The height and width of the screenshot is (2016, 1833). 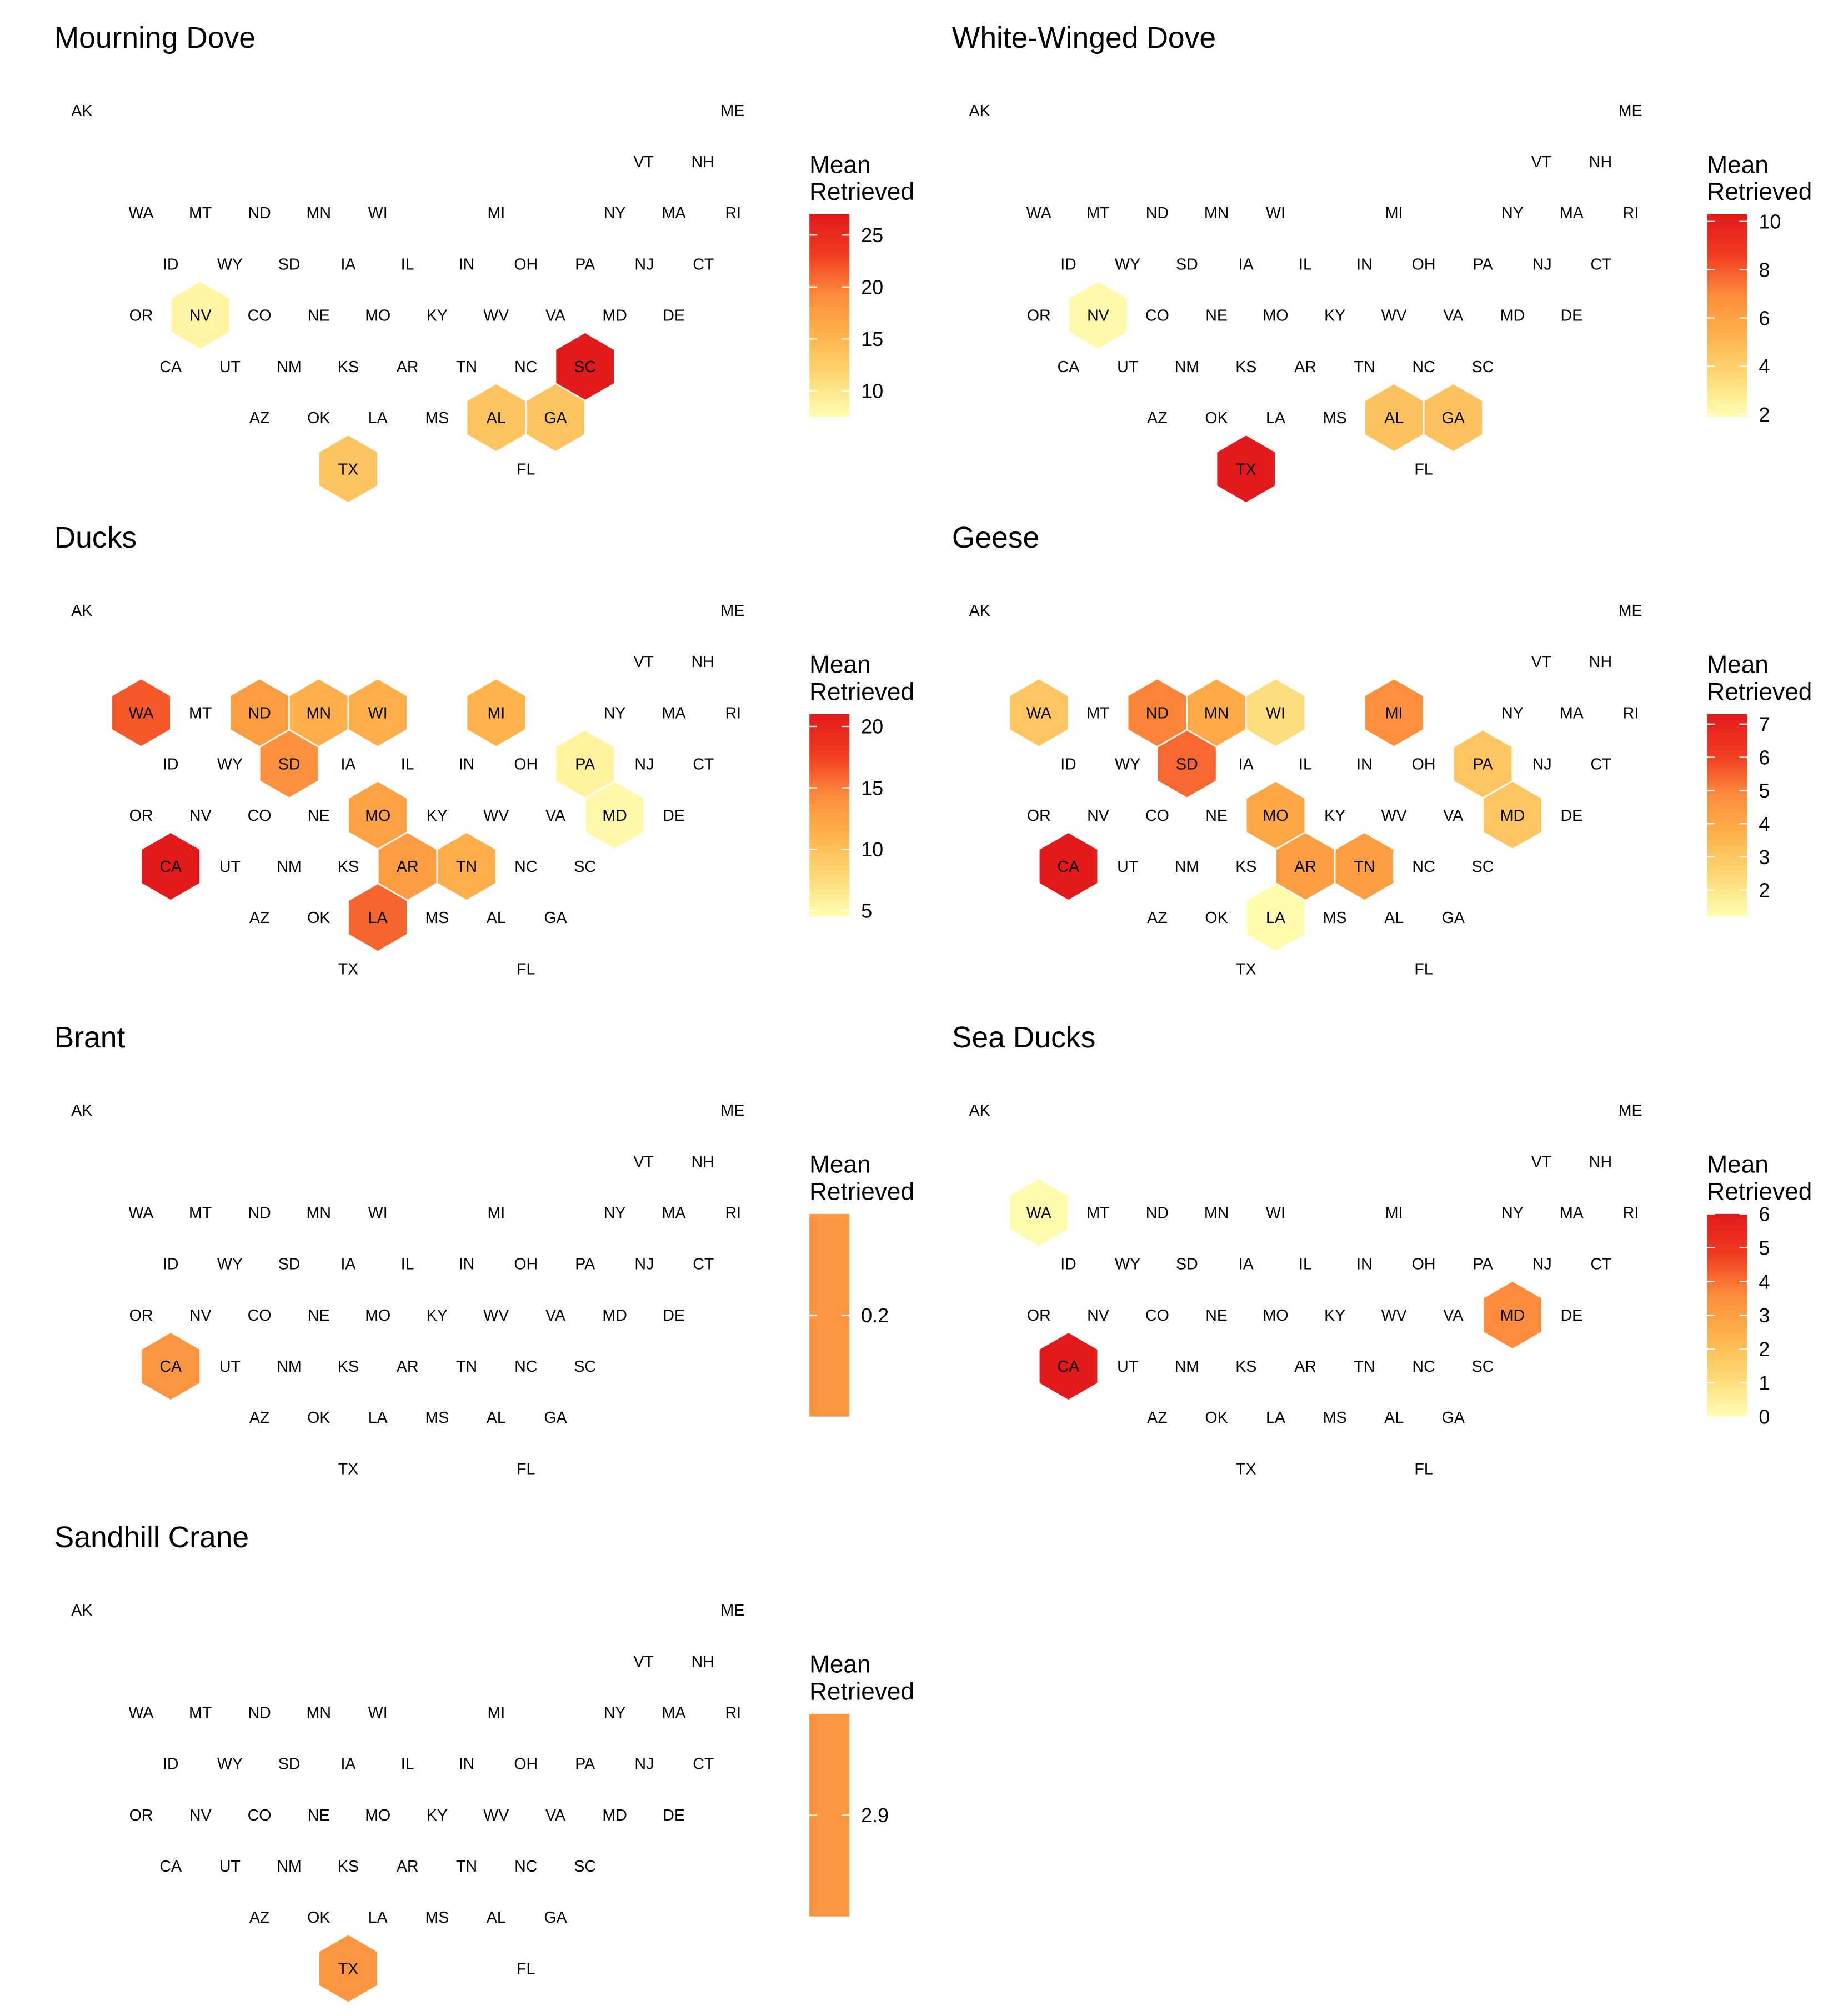 I want to click on panel-title: Ducks, so click(x=95, y=537).